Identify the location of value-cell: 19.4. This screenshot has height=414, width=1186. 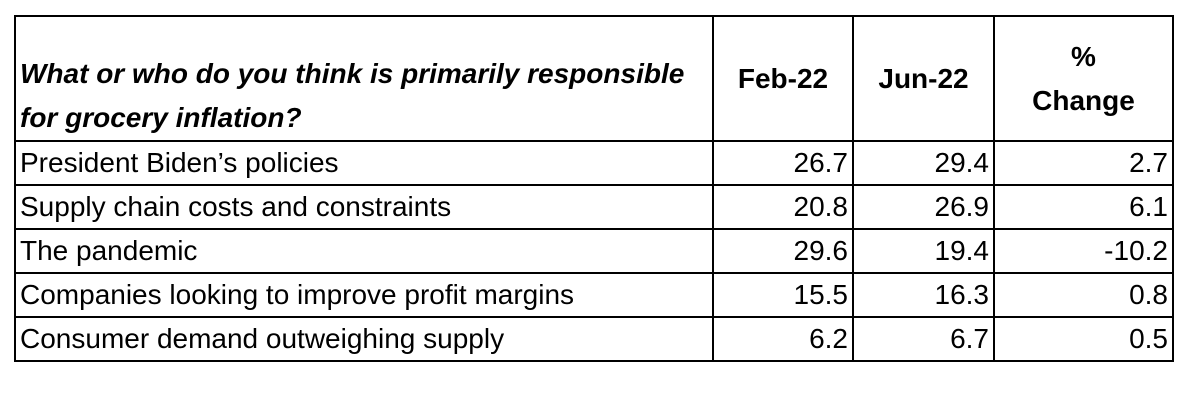
(923, 251).